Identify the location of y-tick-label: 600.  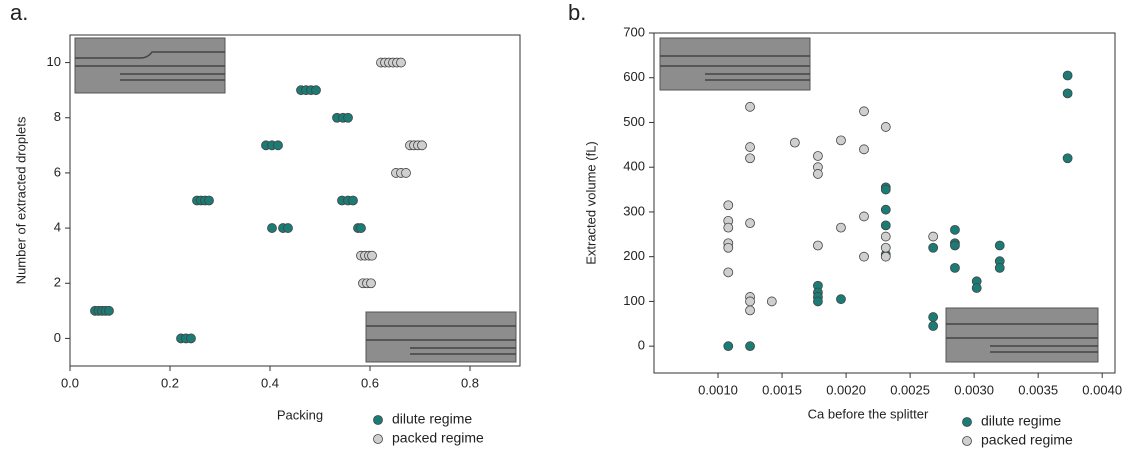
(634, 76).